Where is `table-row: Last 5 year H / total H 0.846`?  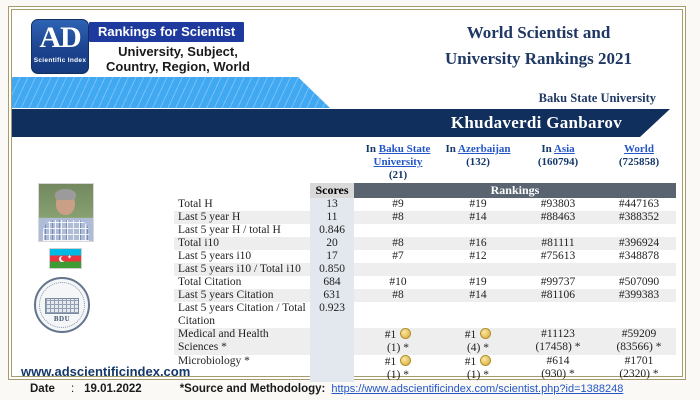 table-row: Last 5 year H / total H 0.846 is located at coordinates (425, 230).